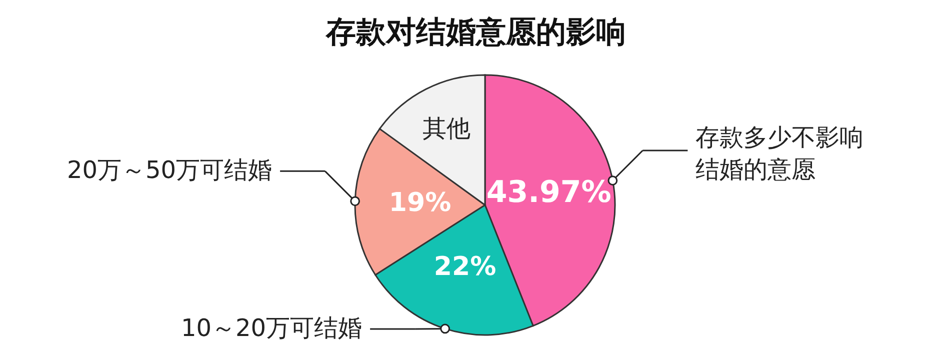 The width and height of the screenshot is (952, 357). Describe the element at coordinates (446, 128) in the screenshot. I see `slice-label: 其他` at that location.